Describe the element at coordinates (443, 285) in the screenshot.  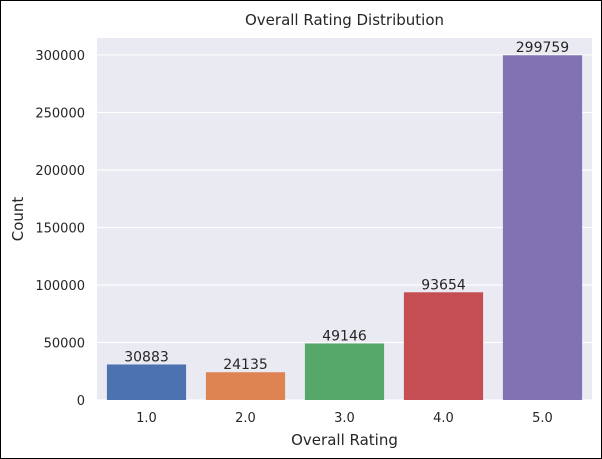
I see `bar-value-label: 93654` at that location.